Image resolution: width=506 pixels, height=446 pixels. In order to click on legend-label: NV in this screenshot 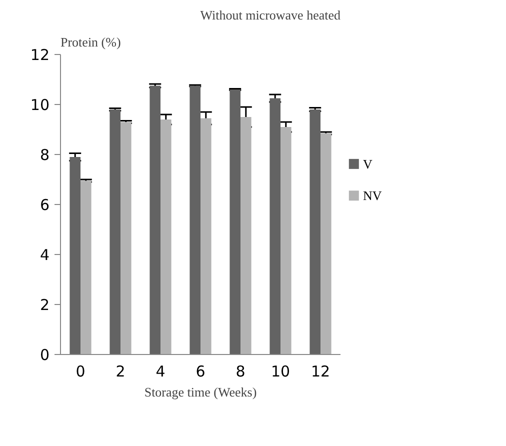, I will do `click(372, 196)`.